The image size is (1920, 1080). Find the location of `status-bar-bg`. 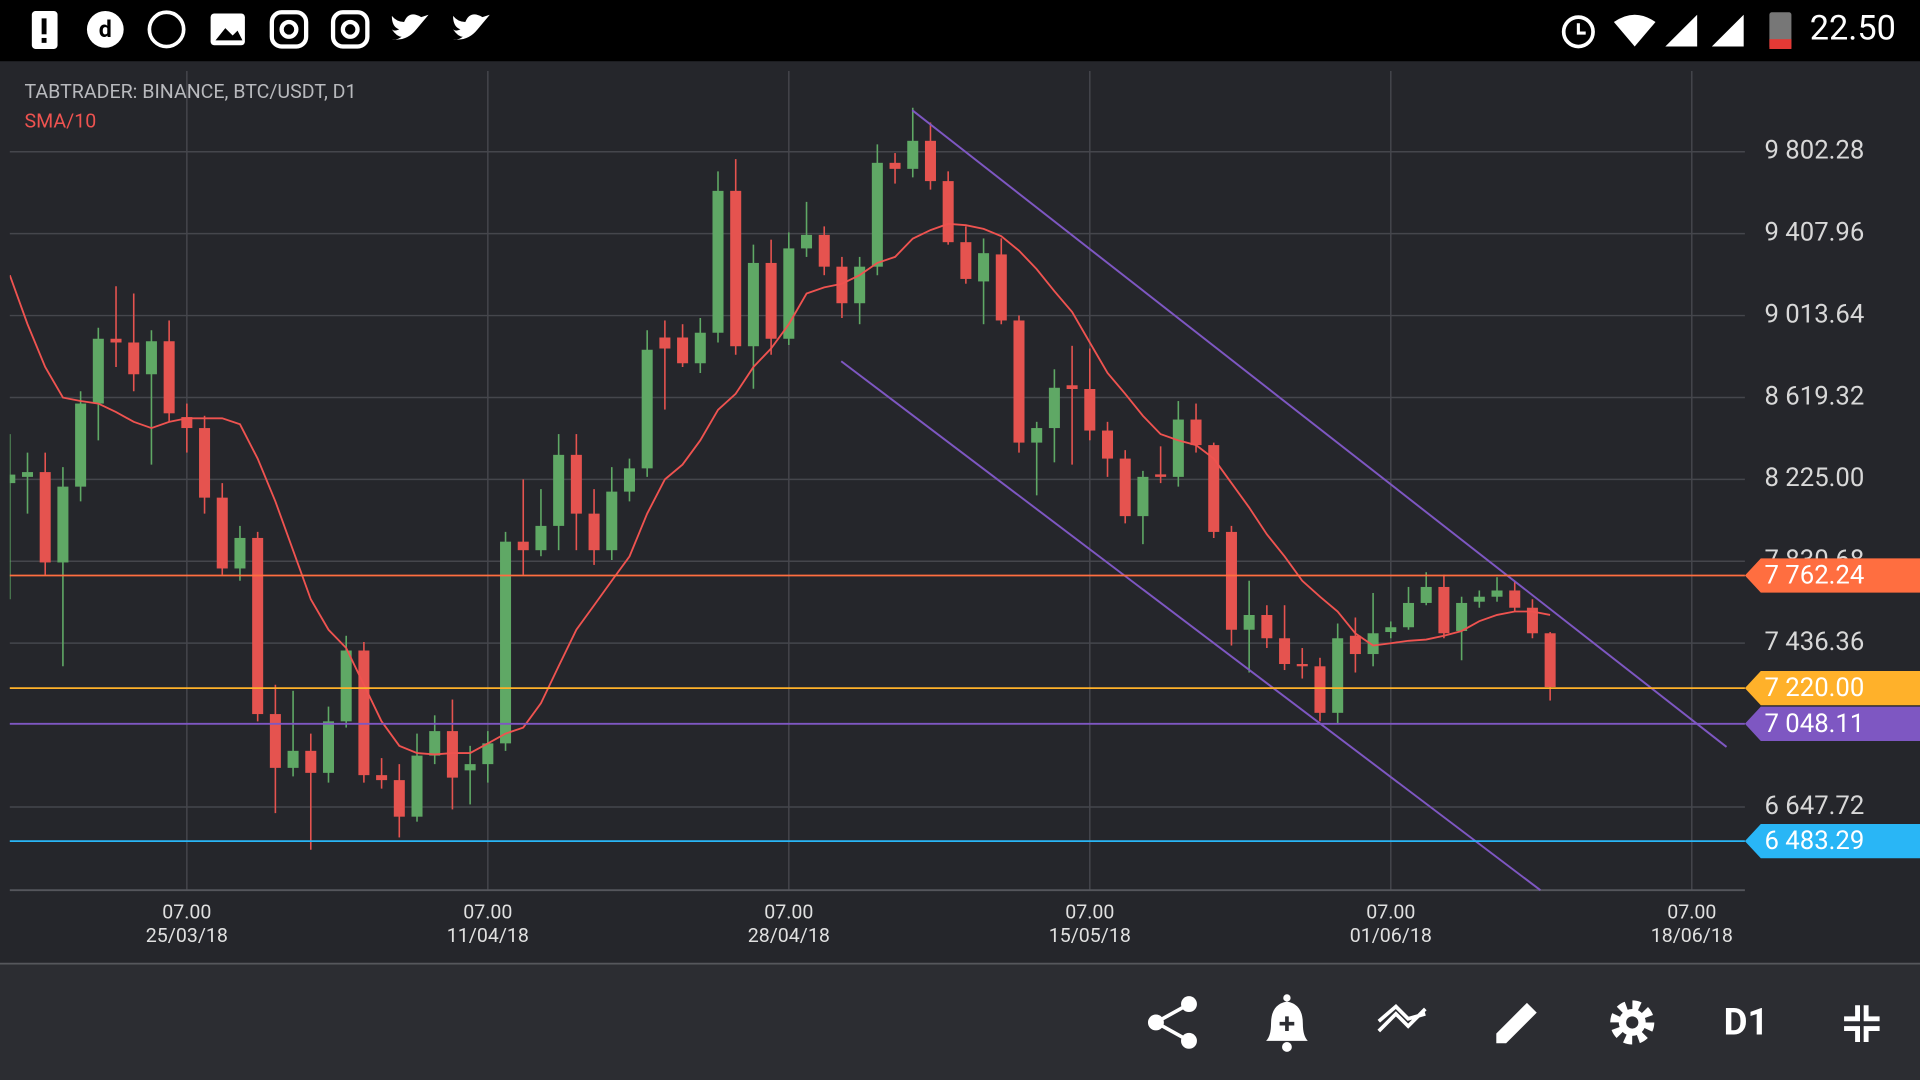

status-bar-bg is located at coordinates (960, 31).